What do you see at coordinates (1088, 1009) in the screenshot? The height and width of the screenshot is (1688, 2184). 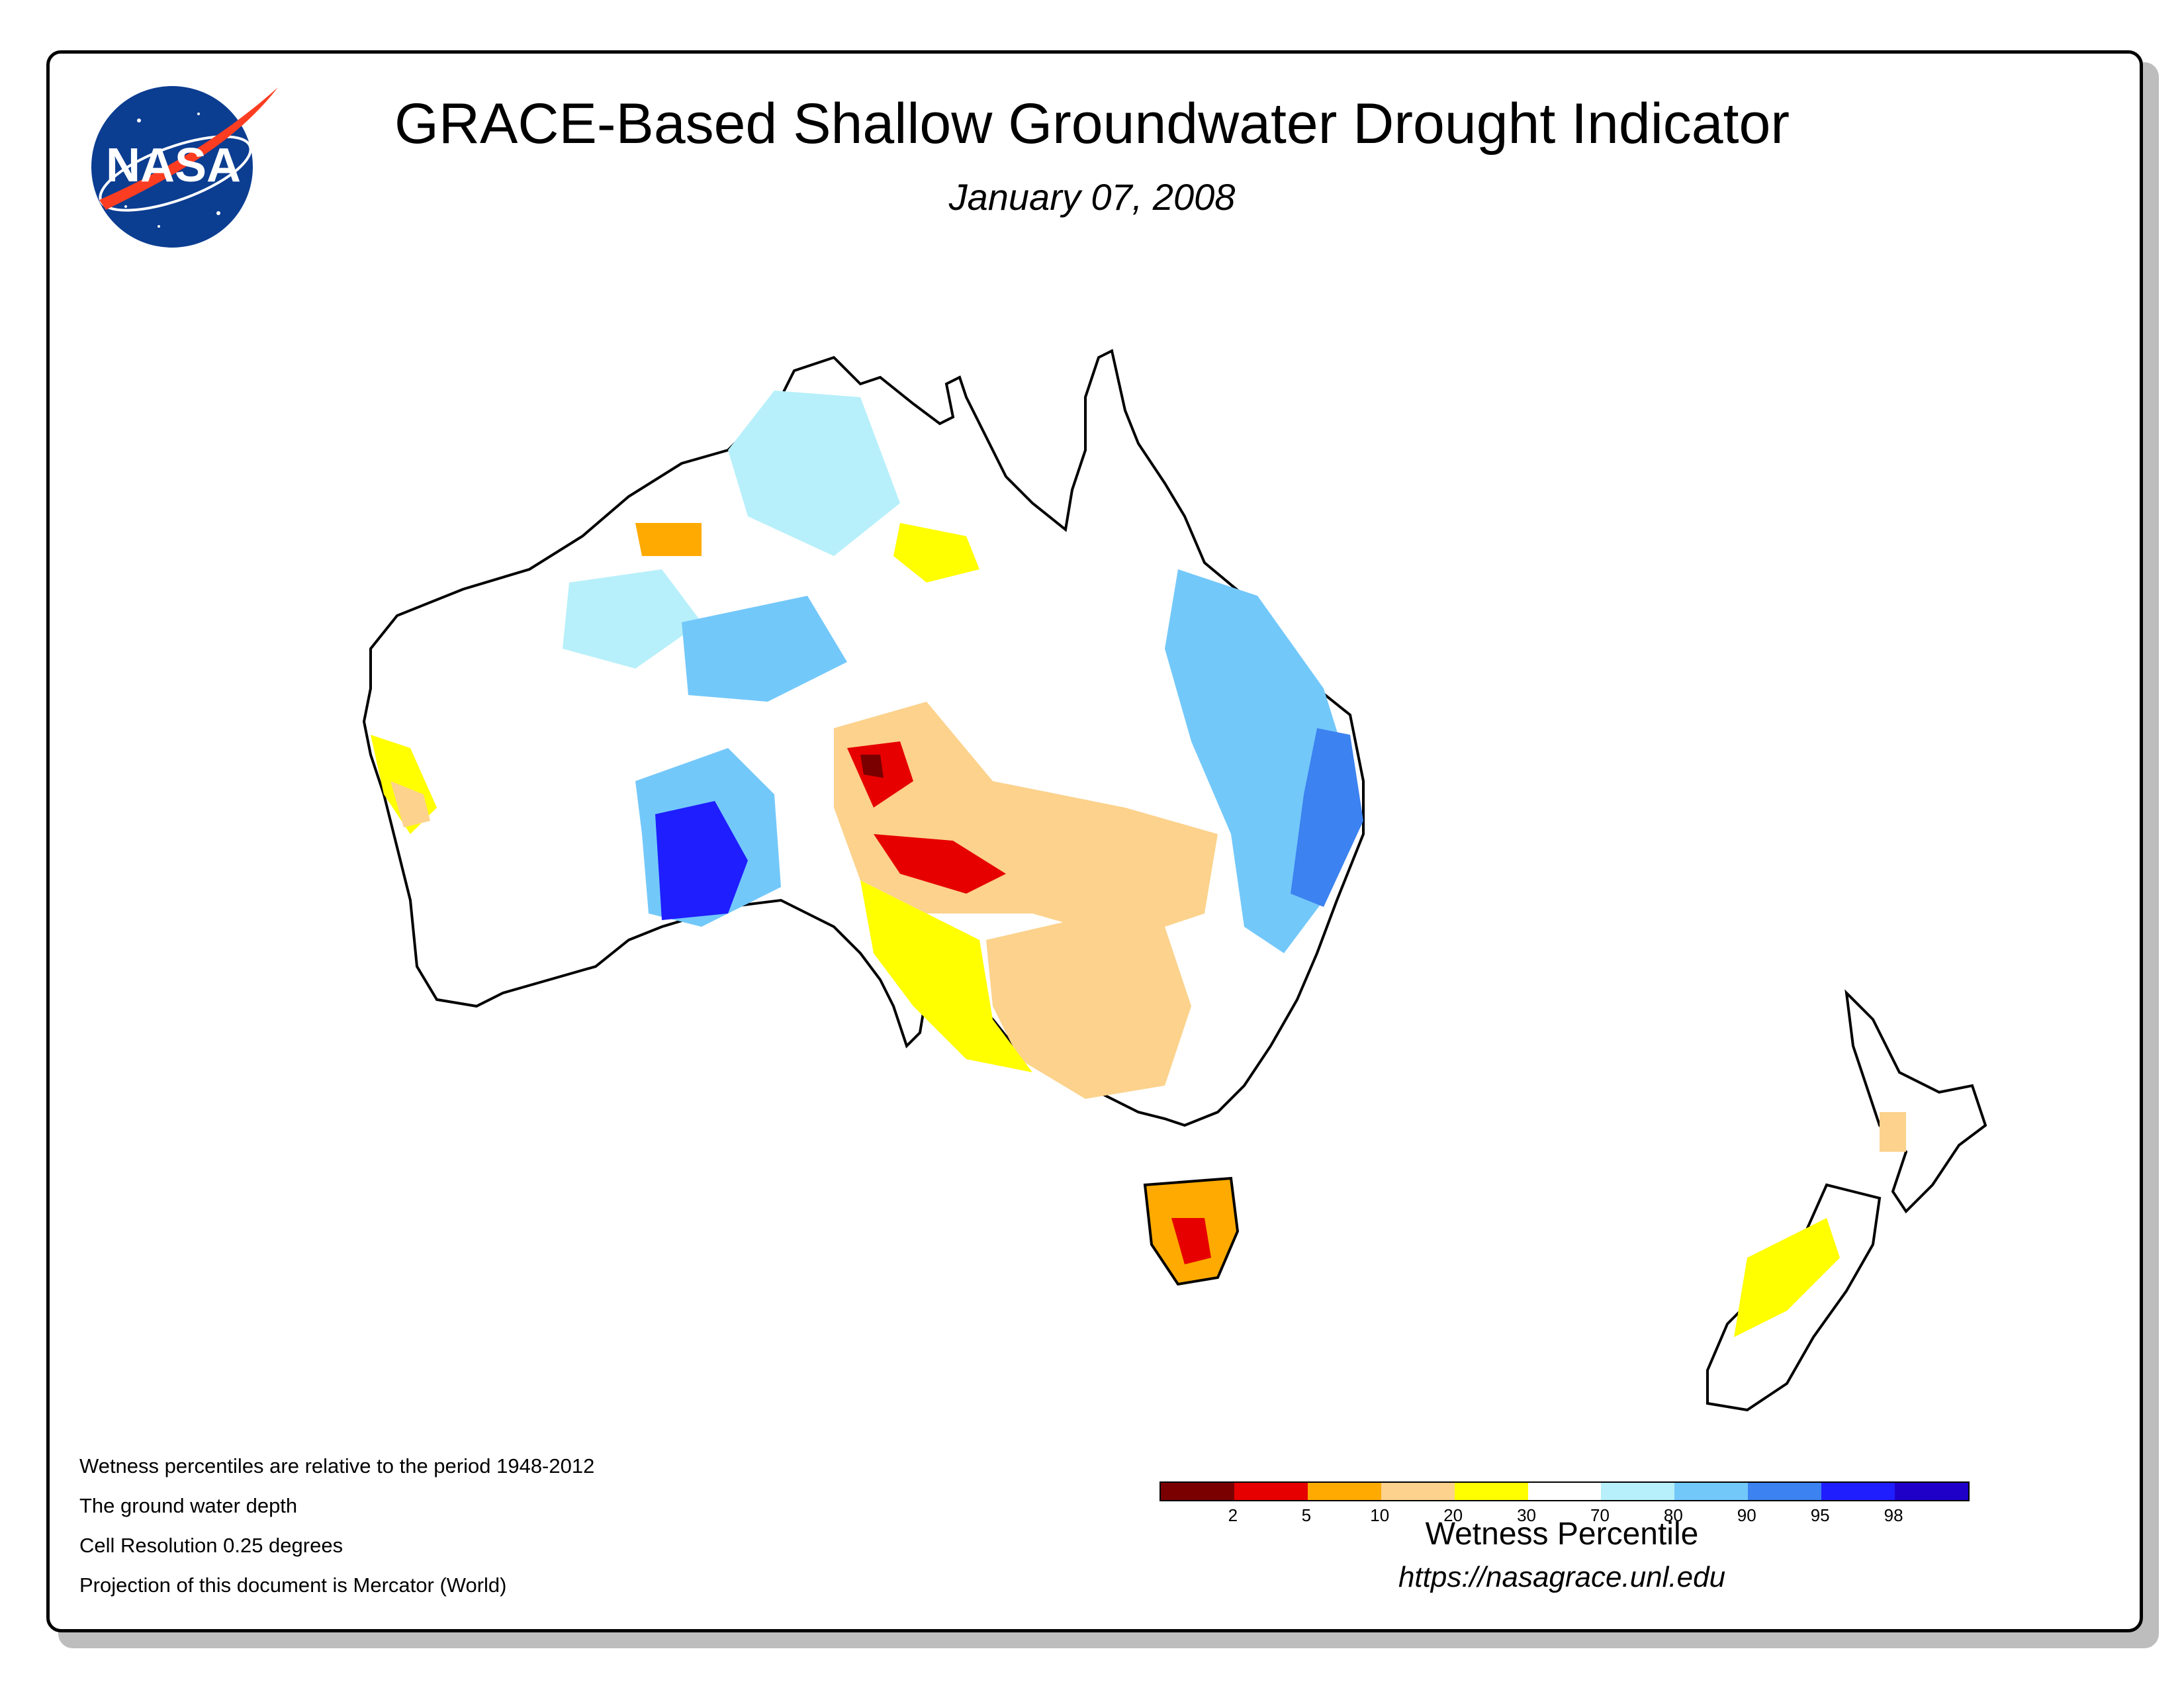 I see `dry-southeast-region` at bounding box center [1088, 1009].